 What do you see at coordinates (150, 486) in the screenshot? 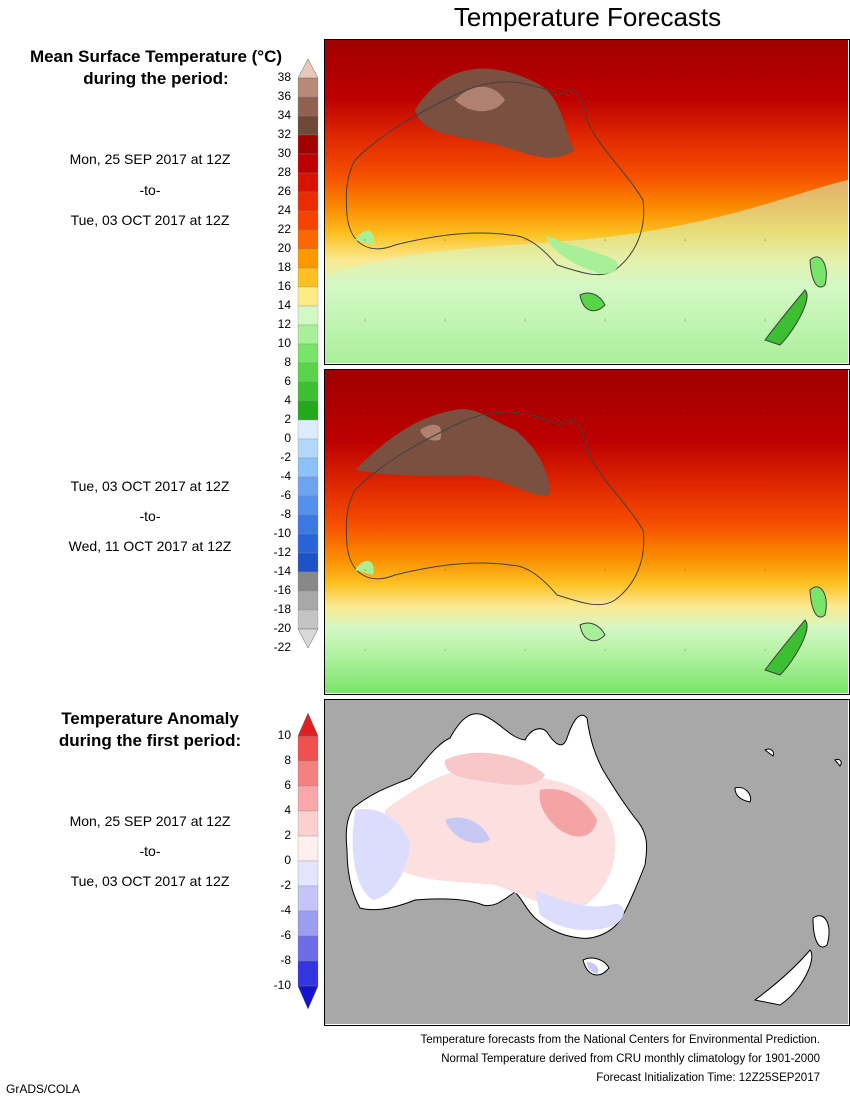
I see `period2-start: Tue, 03 OCT 2017 at 12Z` at bounding box center [150, 486].